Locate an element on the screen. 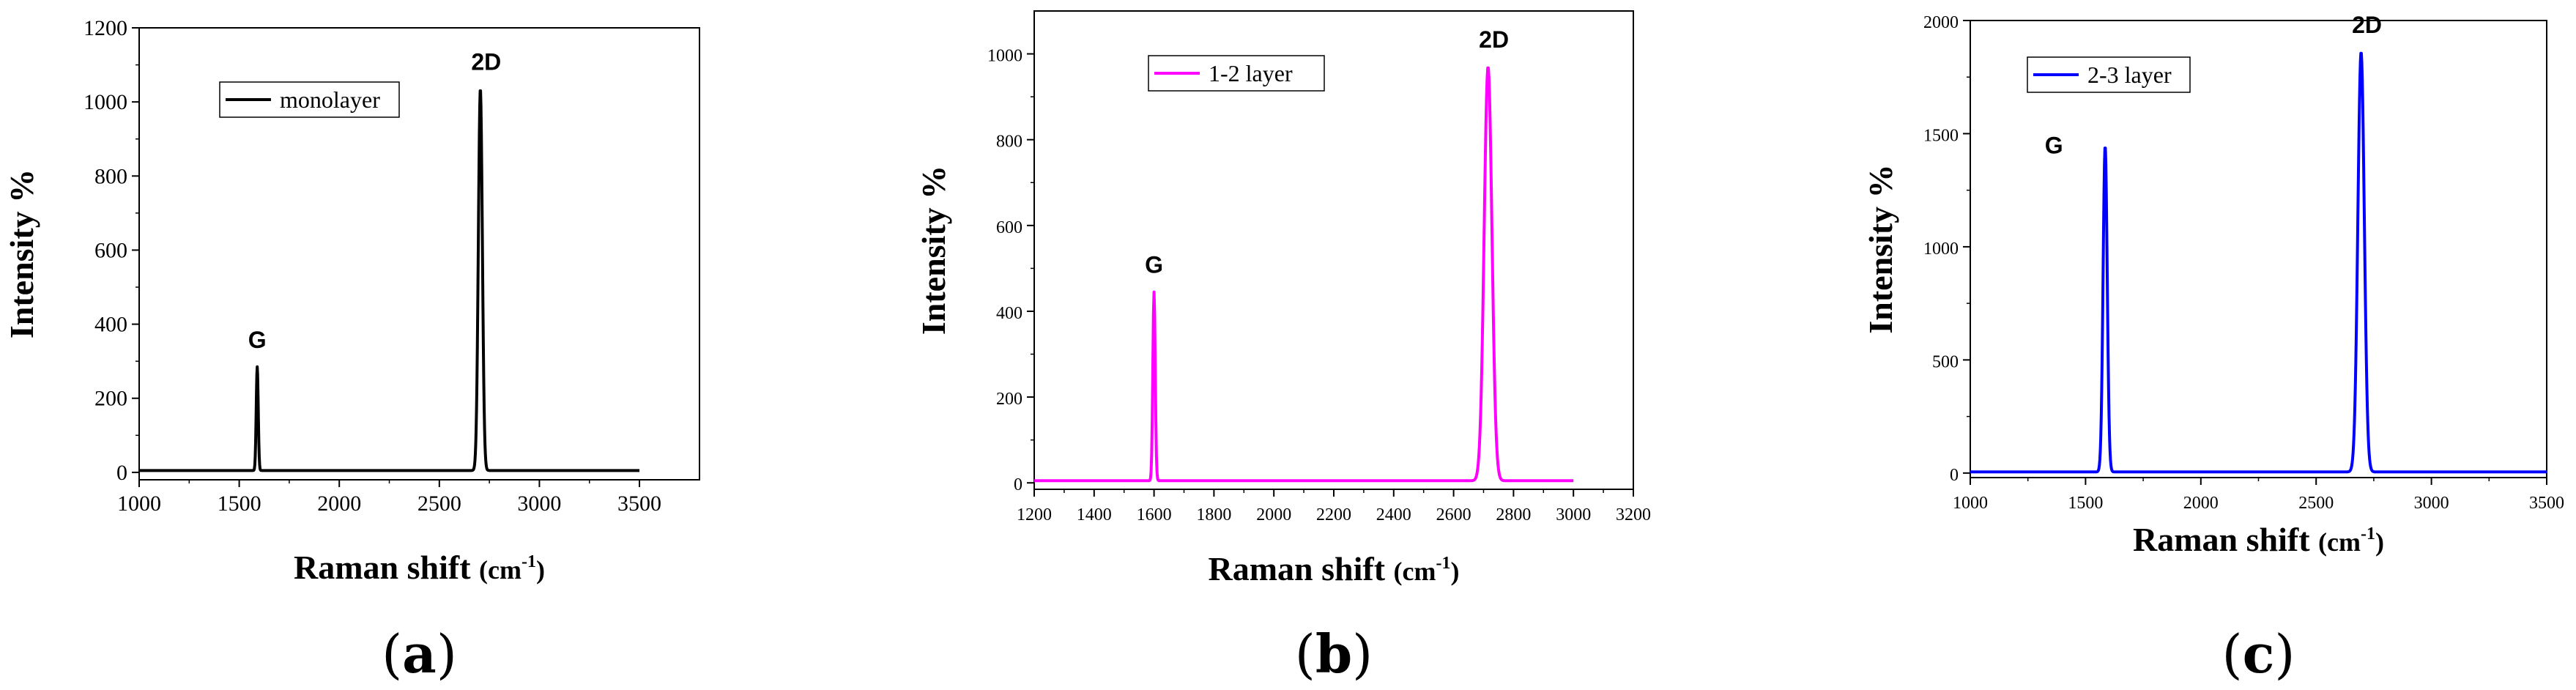  legend-label: monolayer is located at coordinates (330, 99).